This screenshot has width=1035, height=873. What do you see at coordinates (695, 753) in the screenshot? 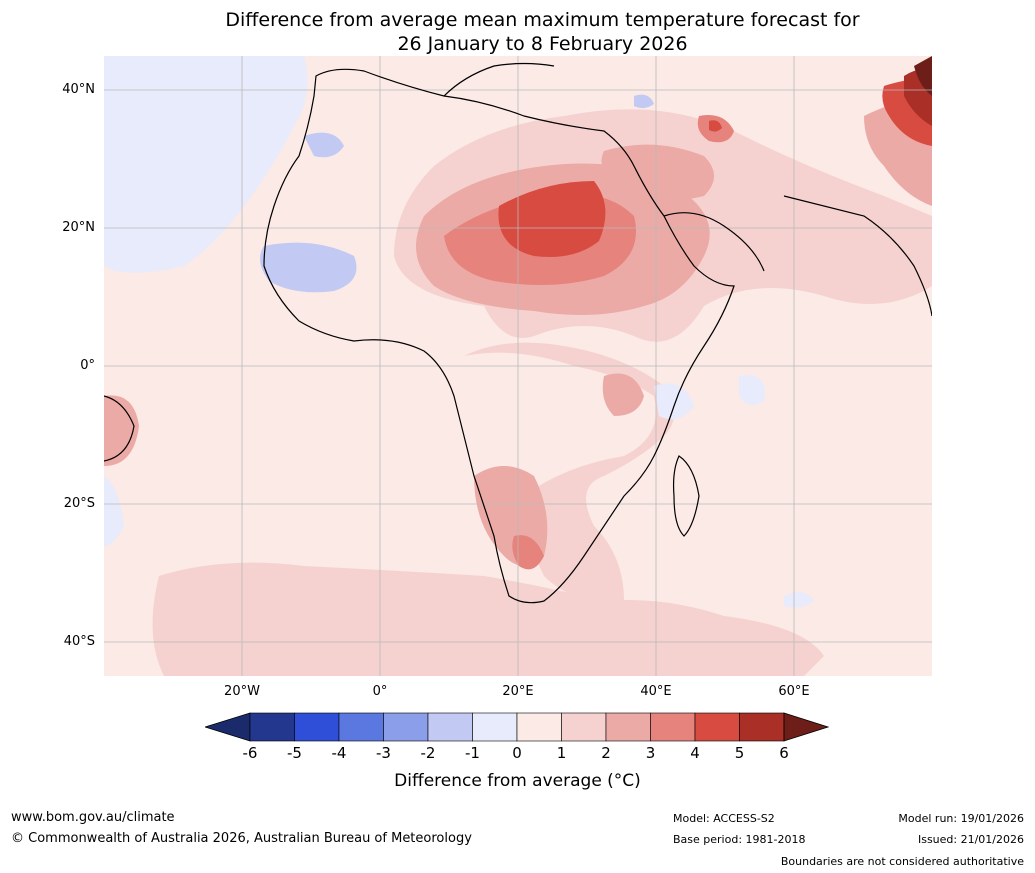
I see `colorbar-tick: 4` at bounding box center [695, 753].